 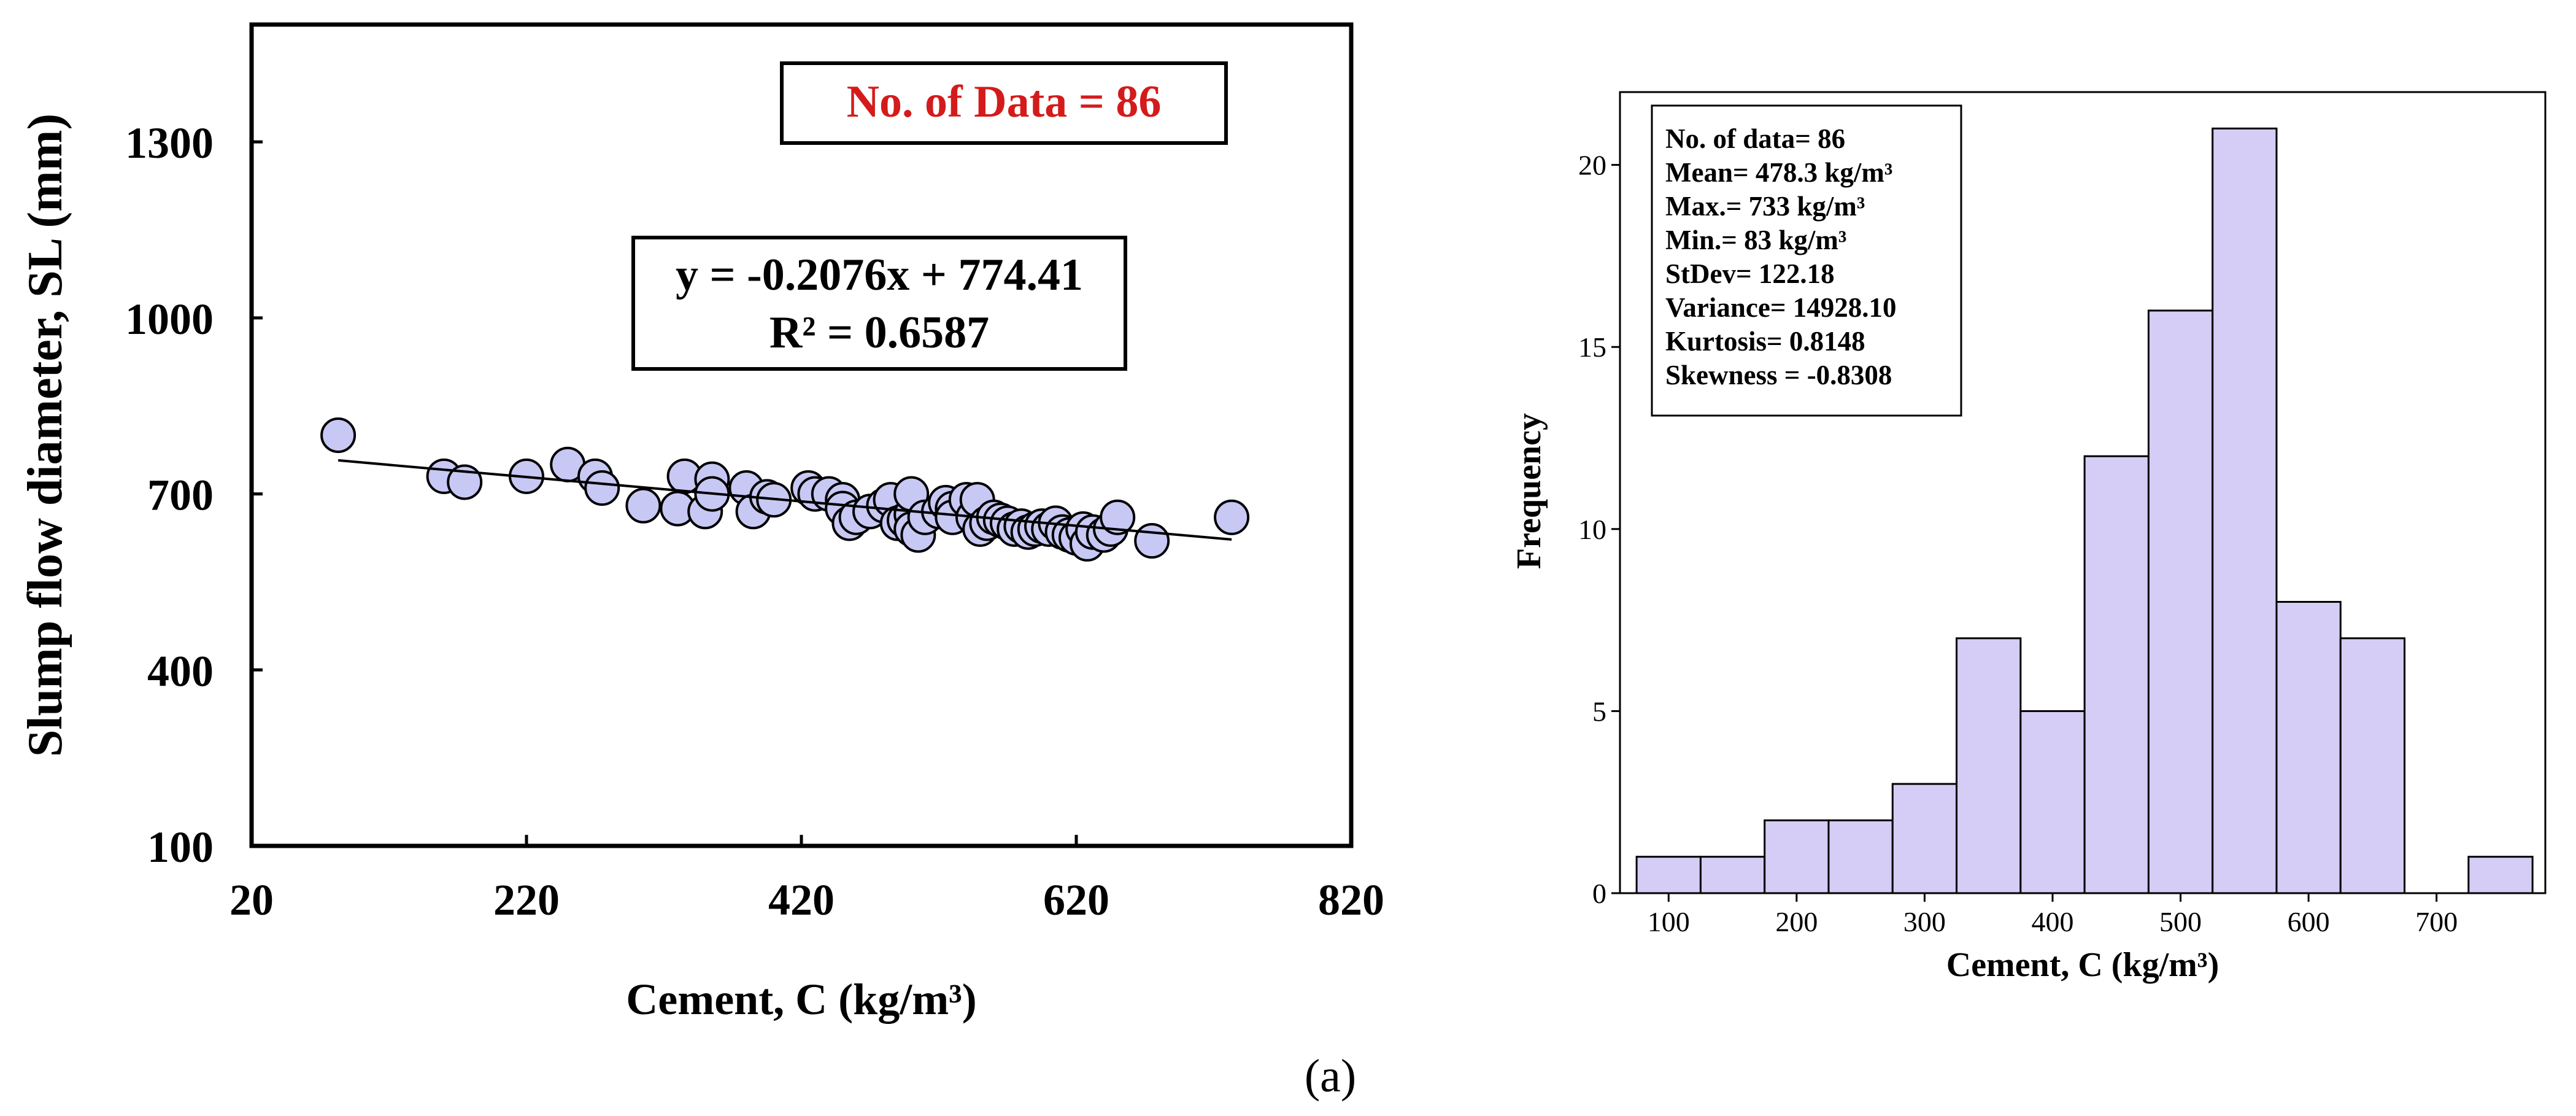 What do you see at coordinates (526, 900) in the screenshot?
I see `scatter-x-tick-label: 220` at bounding box center [526, 900].